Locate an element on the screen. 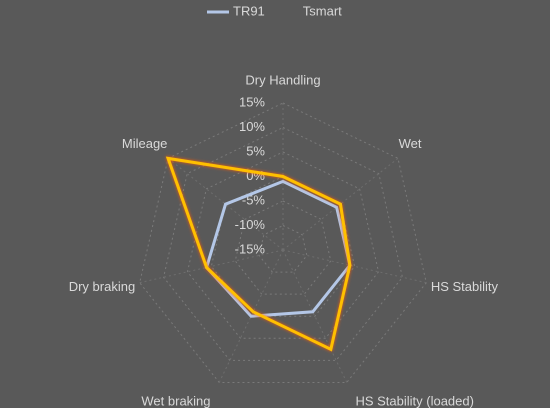 Image resolution: width=550 pixels, height=408 pixels. category-label: Wet braking is located at coordinates (175, 401).